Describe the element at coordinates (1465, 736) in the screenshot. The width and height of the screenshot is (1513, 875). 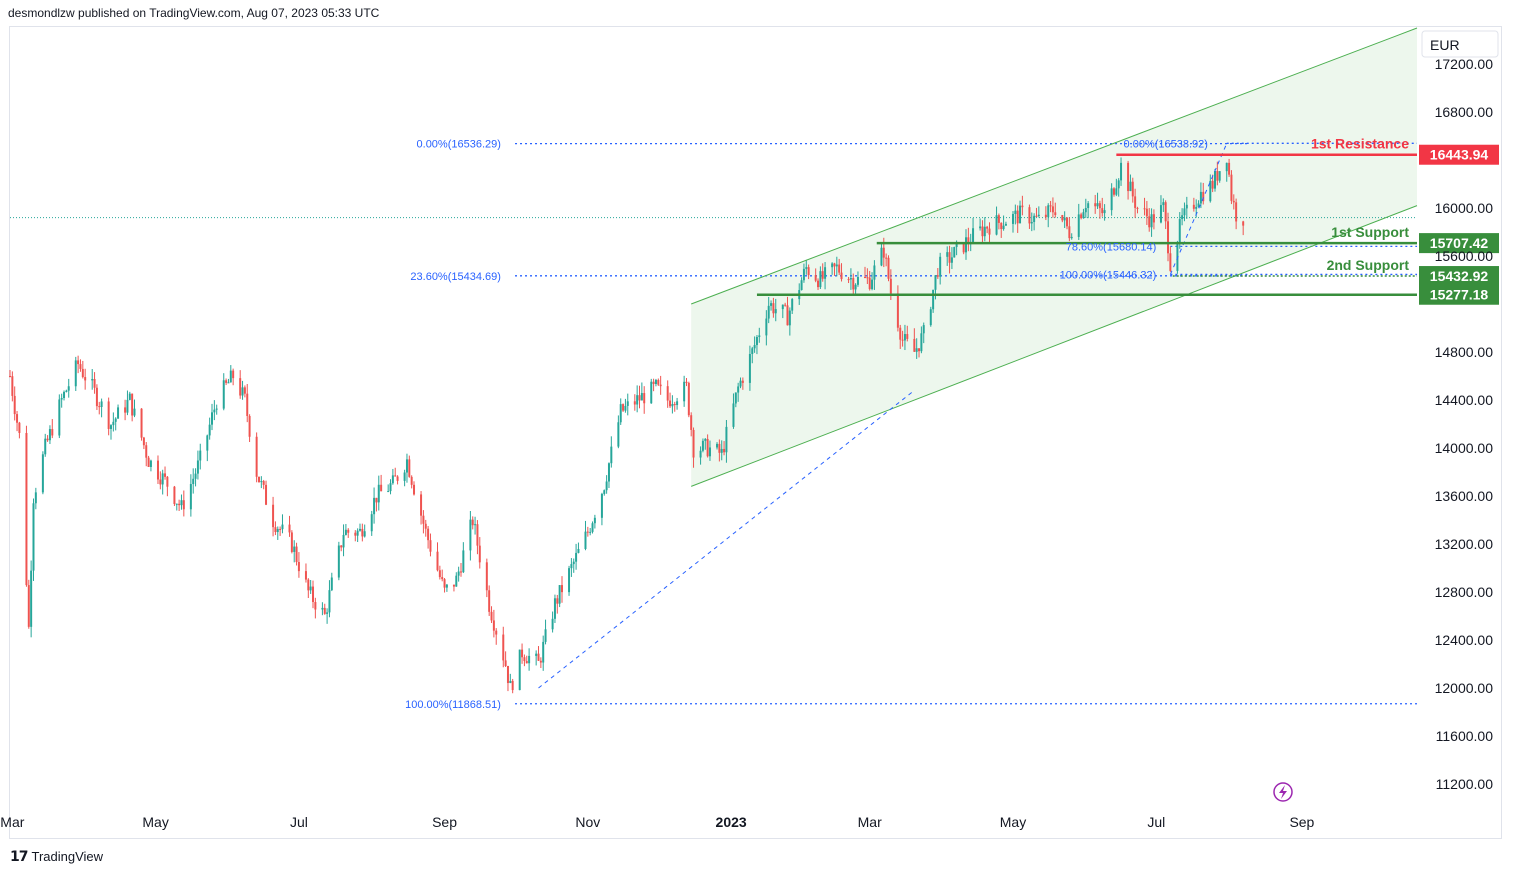
I see `y-tick-label: 11600.00` at that location.